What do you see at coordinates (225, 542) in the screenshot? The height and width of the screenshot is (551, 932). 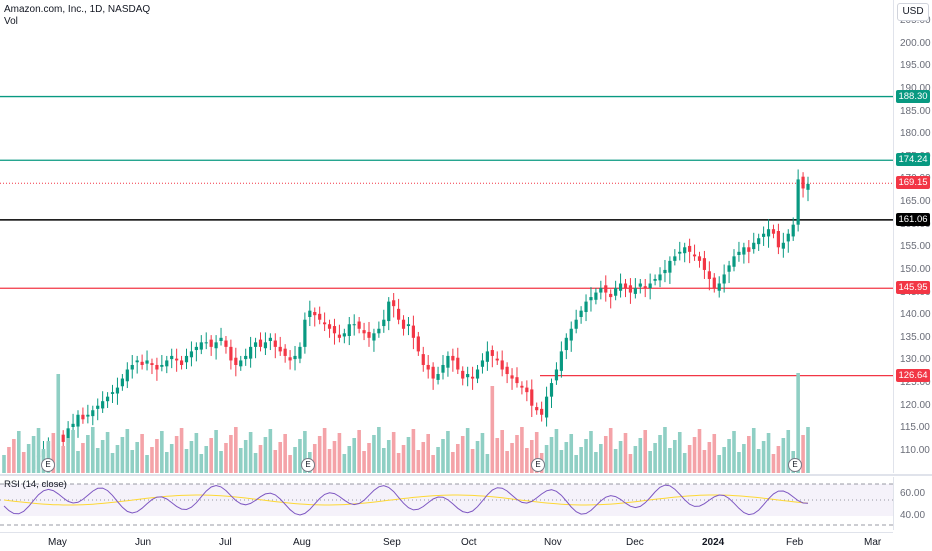 I see `time-label-jul: Jul` at bounding box center [225, 542].